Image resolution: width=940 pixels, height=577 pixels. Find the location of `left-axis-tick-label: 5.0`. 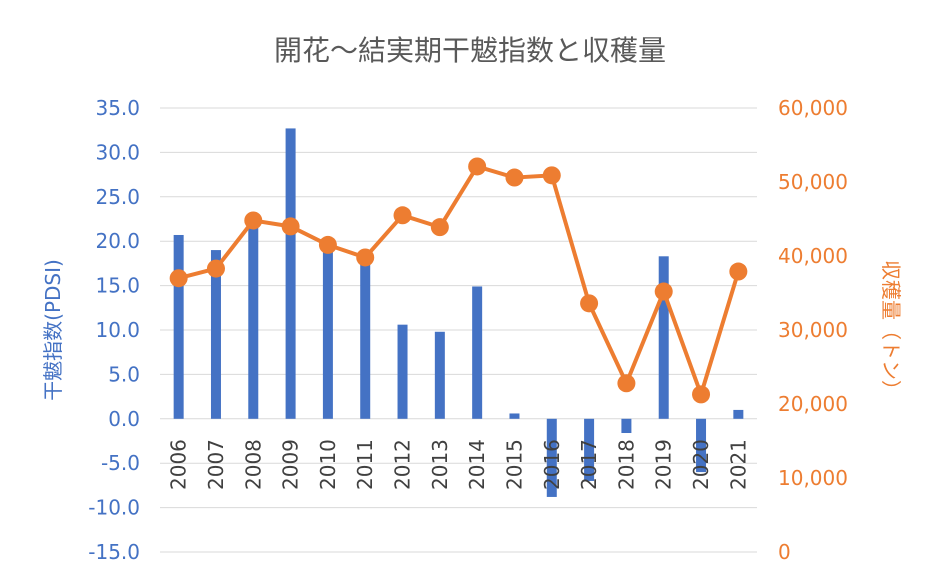

left-axis-tick-label: 5.0 is located at coordinates (124, 374).